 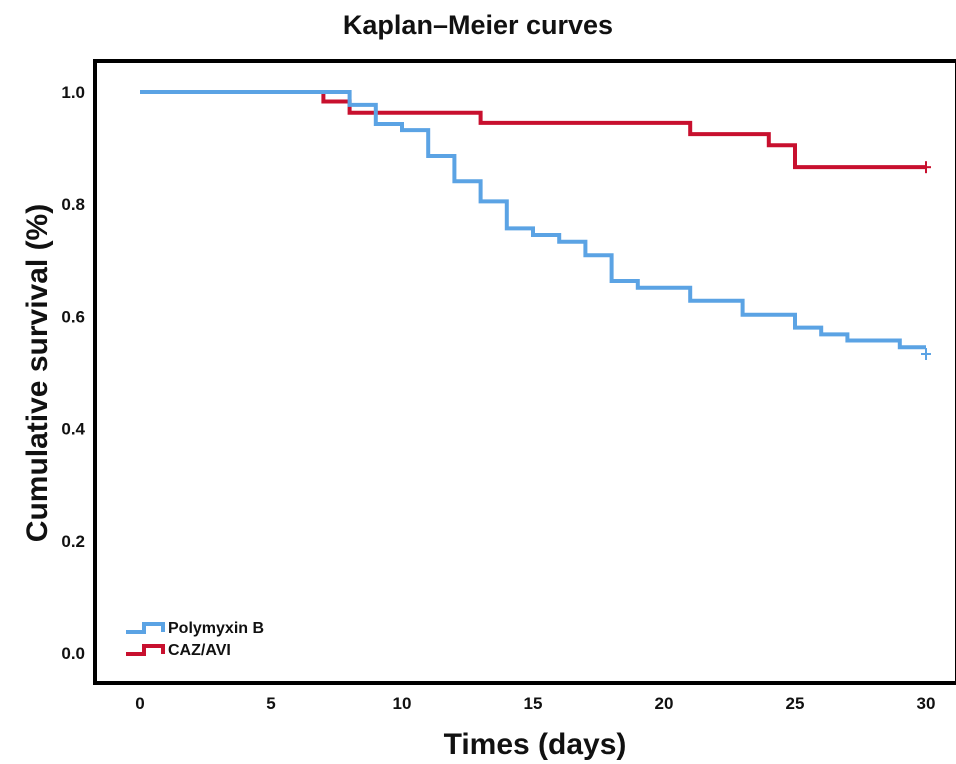 I want to click on y-tick-label: 0.8, so click(x=73, y=204).